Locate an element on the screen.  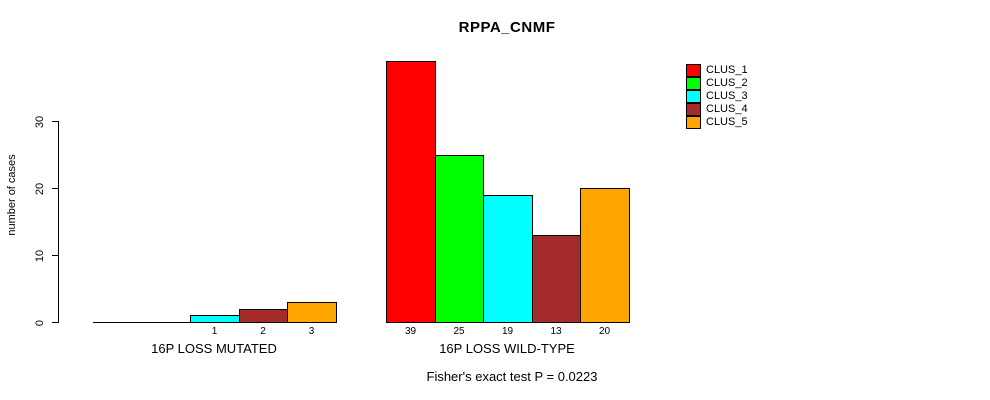
y-axis-label: number of cases is located at coordinates (12, 195).